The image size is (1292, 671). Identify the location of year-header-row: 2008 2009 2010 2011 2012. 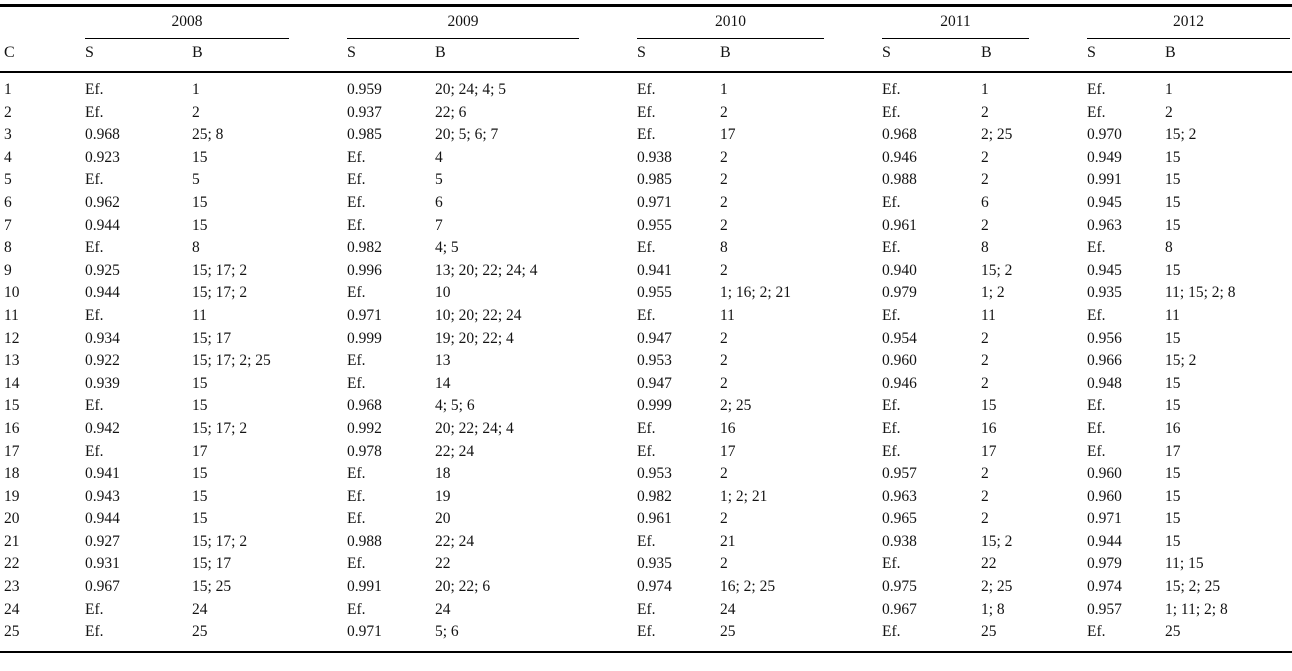
(646, 23).